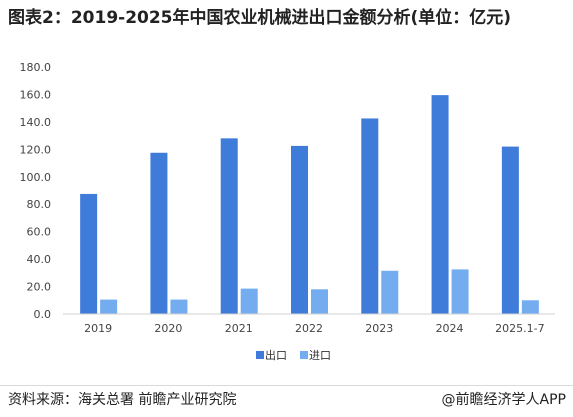 This screenshot has height=417, width=573. Describe the element at coordinates (450, 328) in the screenshot. I see `x-tick-label: 2024` at that location.